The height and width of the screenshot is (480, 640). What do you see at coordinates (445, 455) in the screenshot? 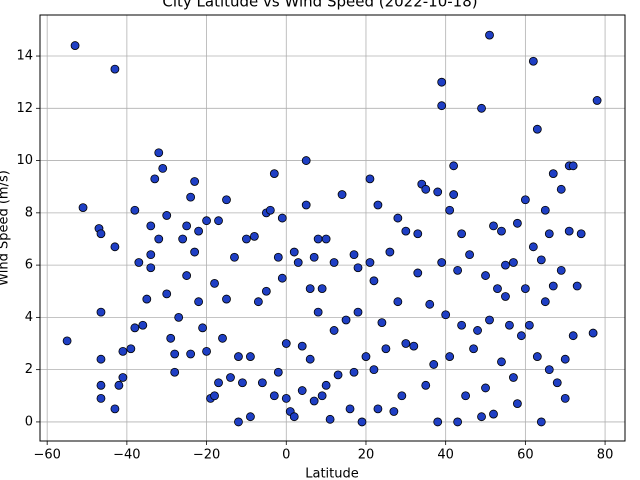
I see `x-tick-label: 40` at bounding box center [445, 455].